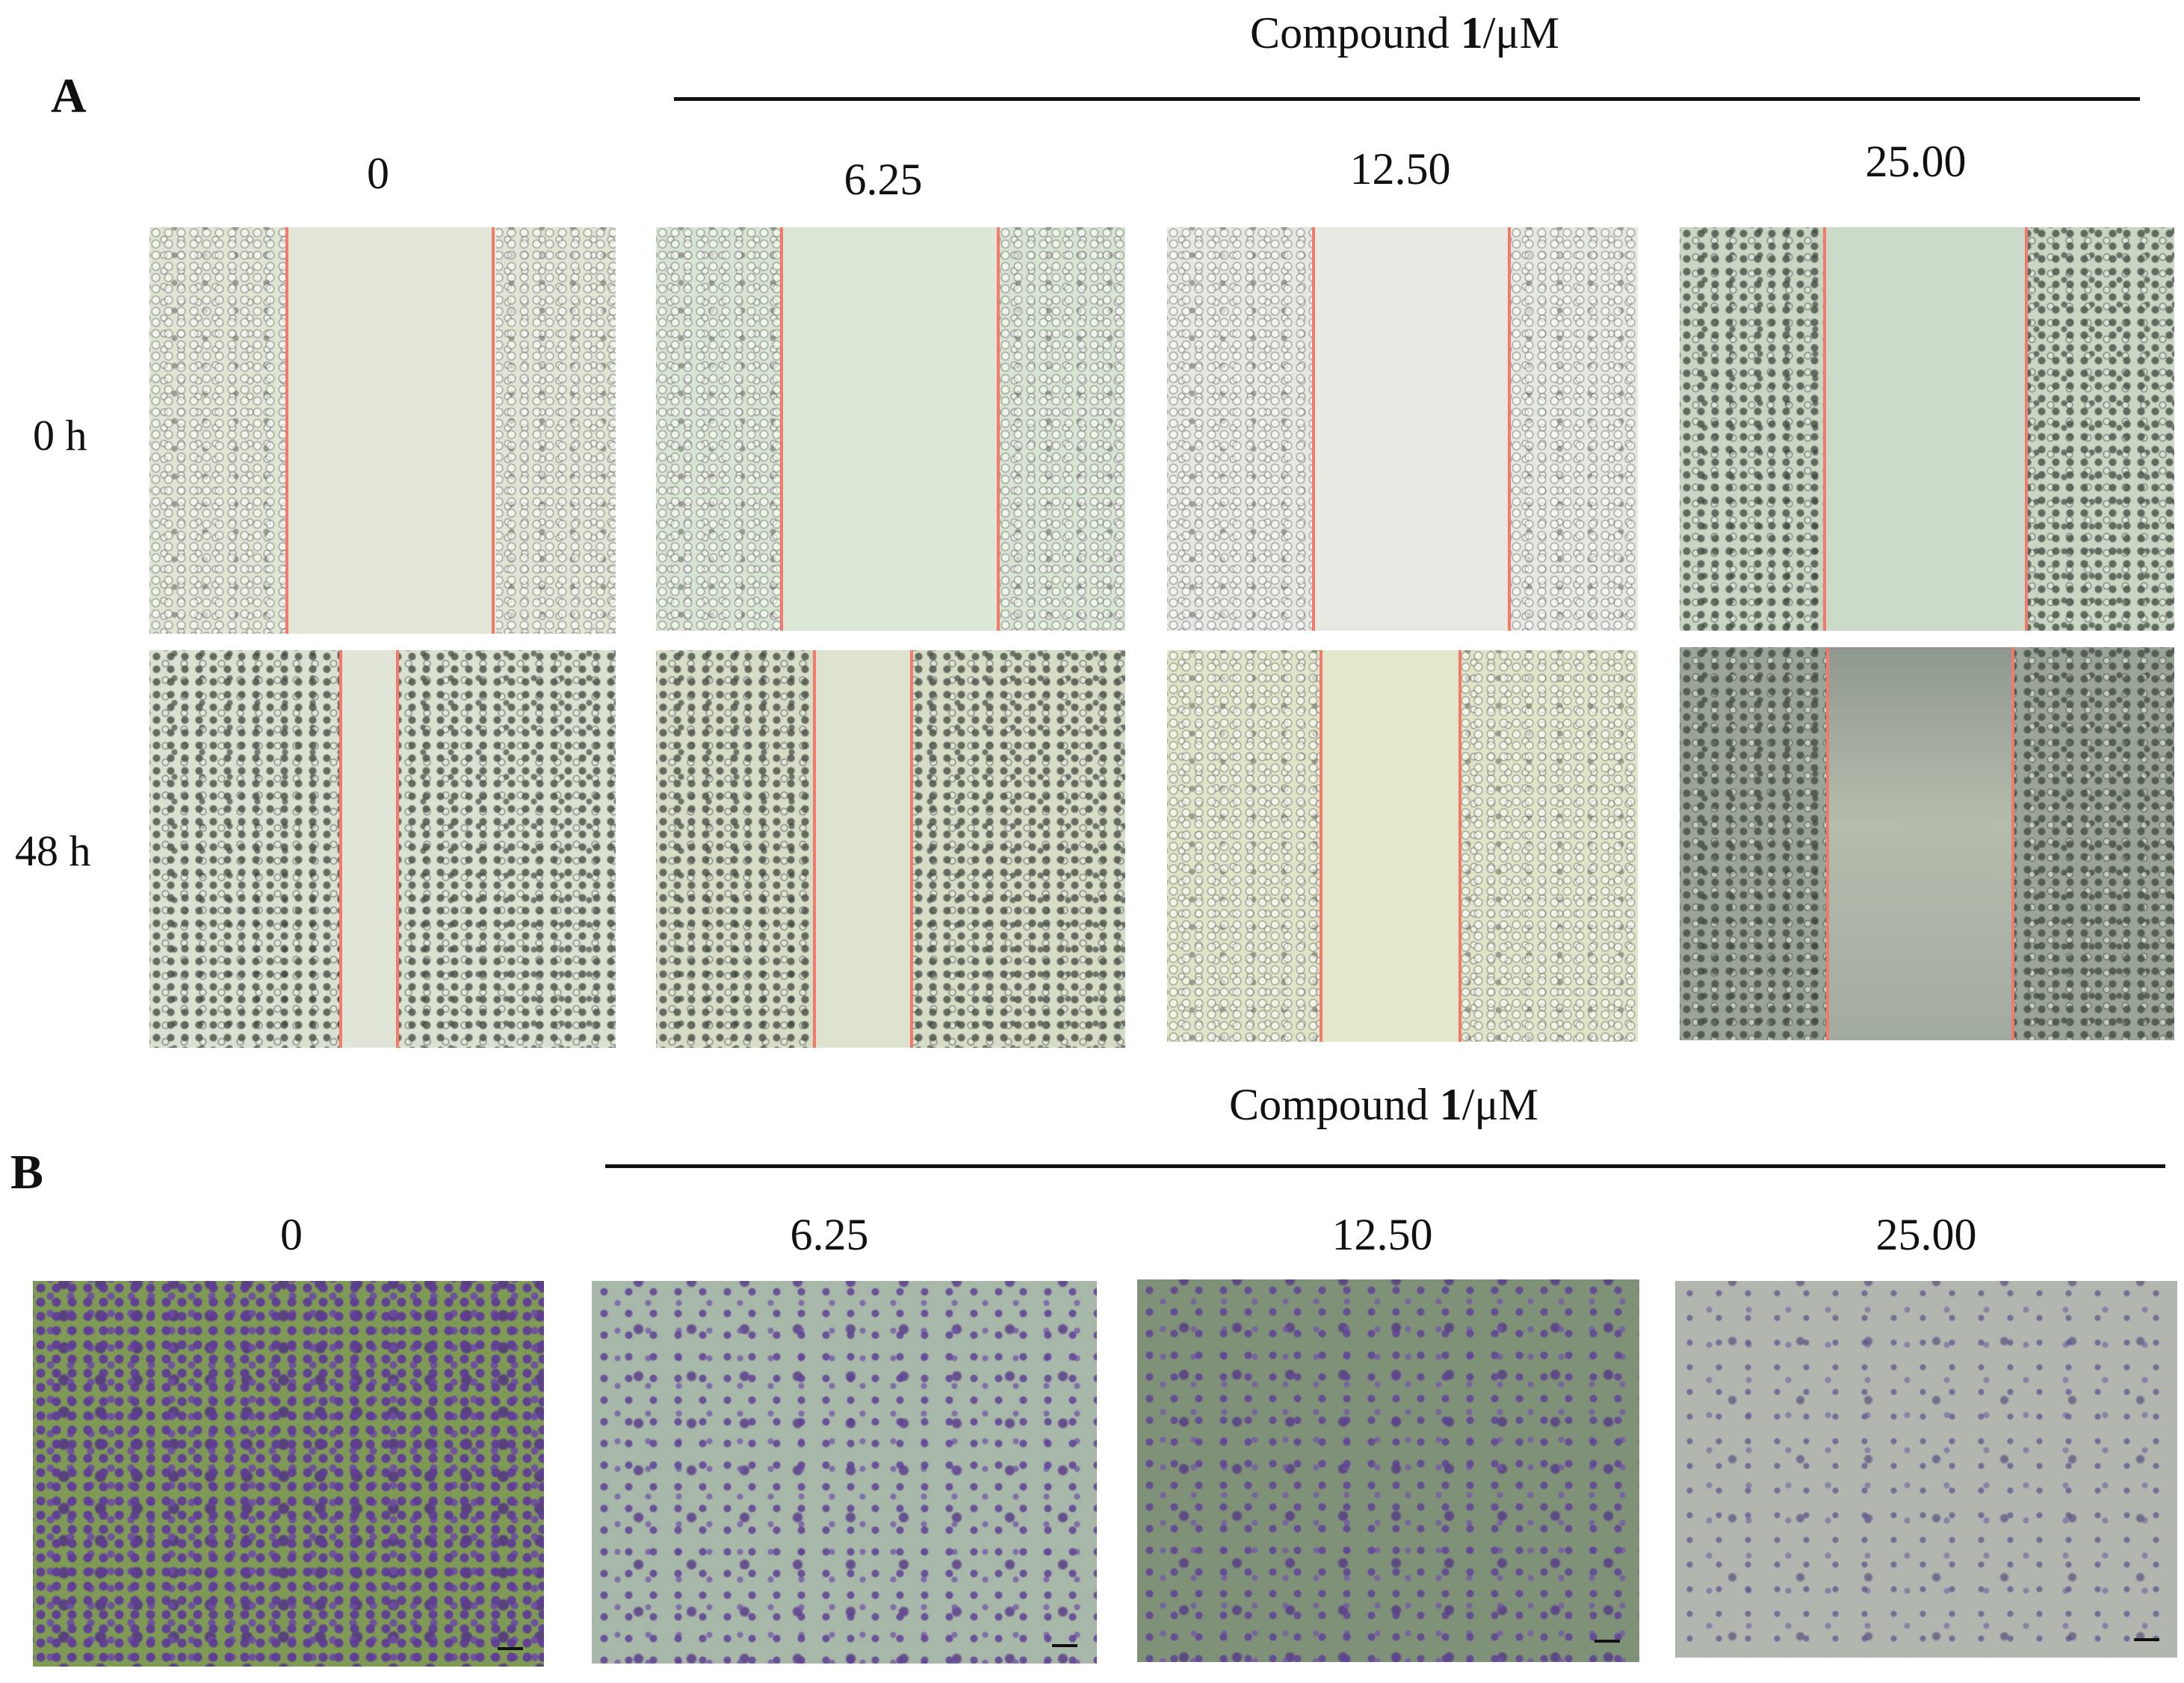  I want to click on panel-a-col-label-0: 0, so click(378, 174).